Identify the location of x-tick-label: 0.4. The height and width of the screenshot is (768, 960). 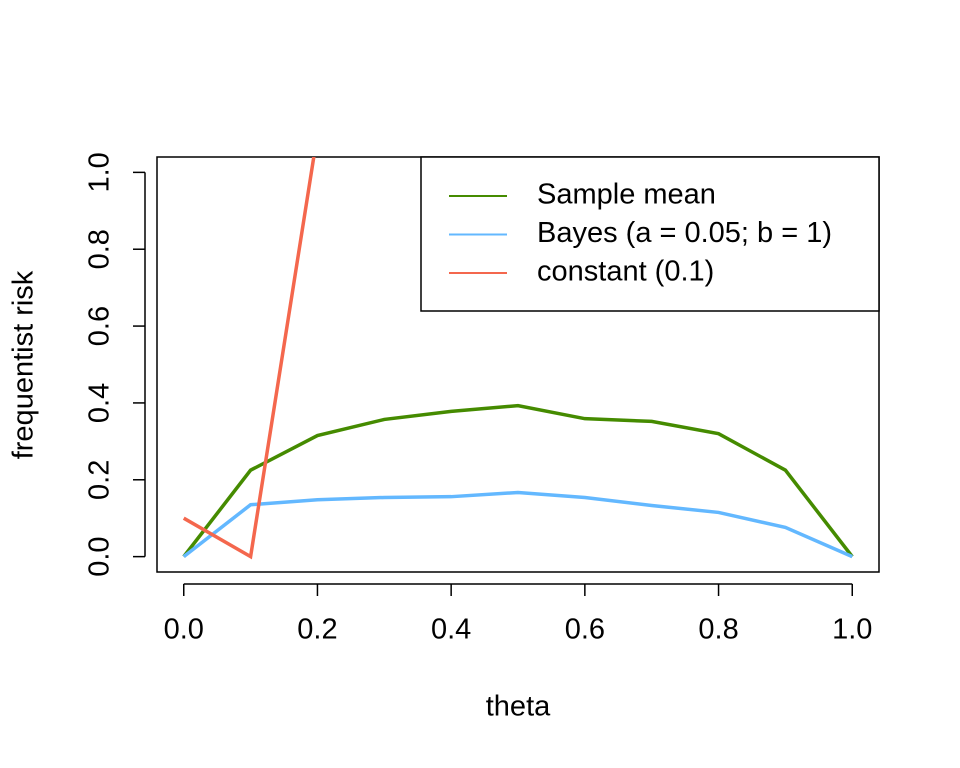
(451, 630).